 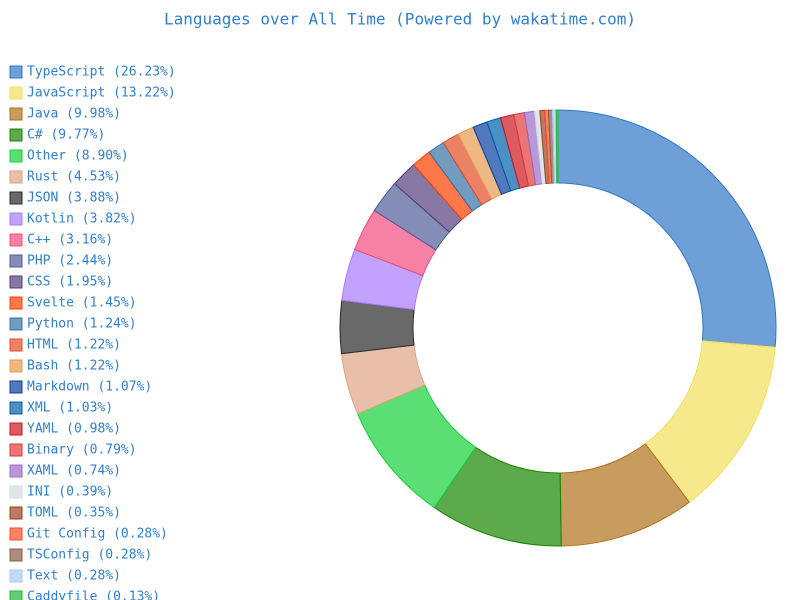 I want to click on legend-label: Bash (1.22%), so click(x=74, y=366).